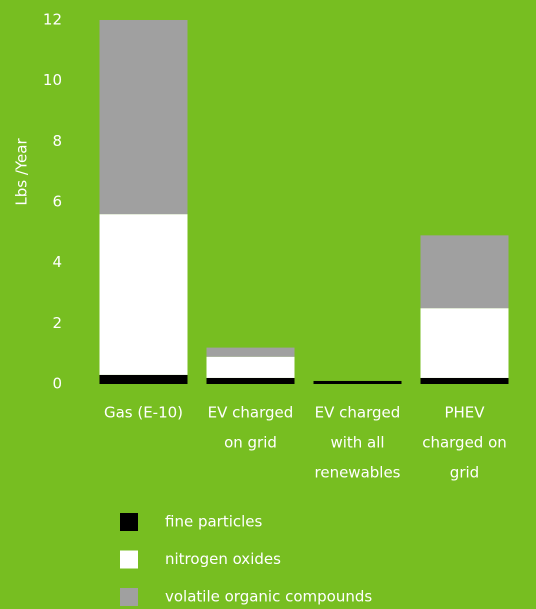  Describe the element at coordinates (358, 473) in the screenshot. I see `x-tick-label: renewables` at that location.